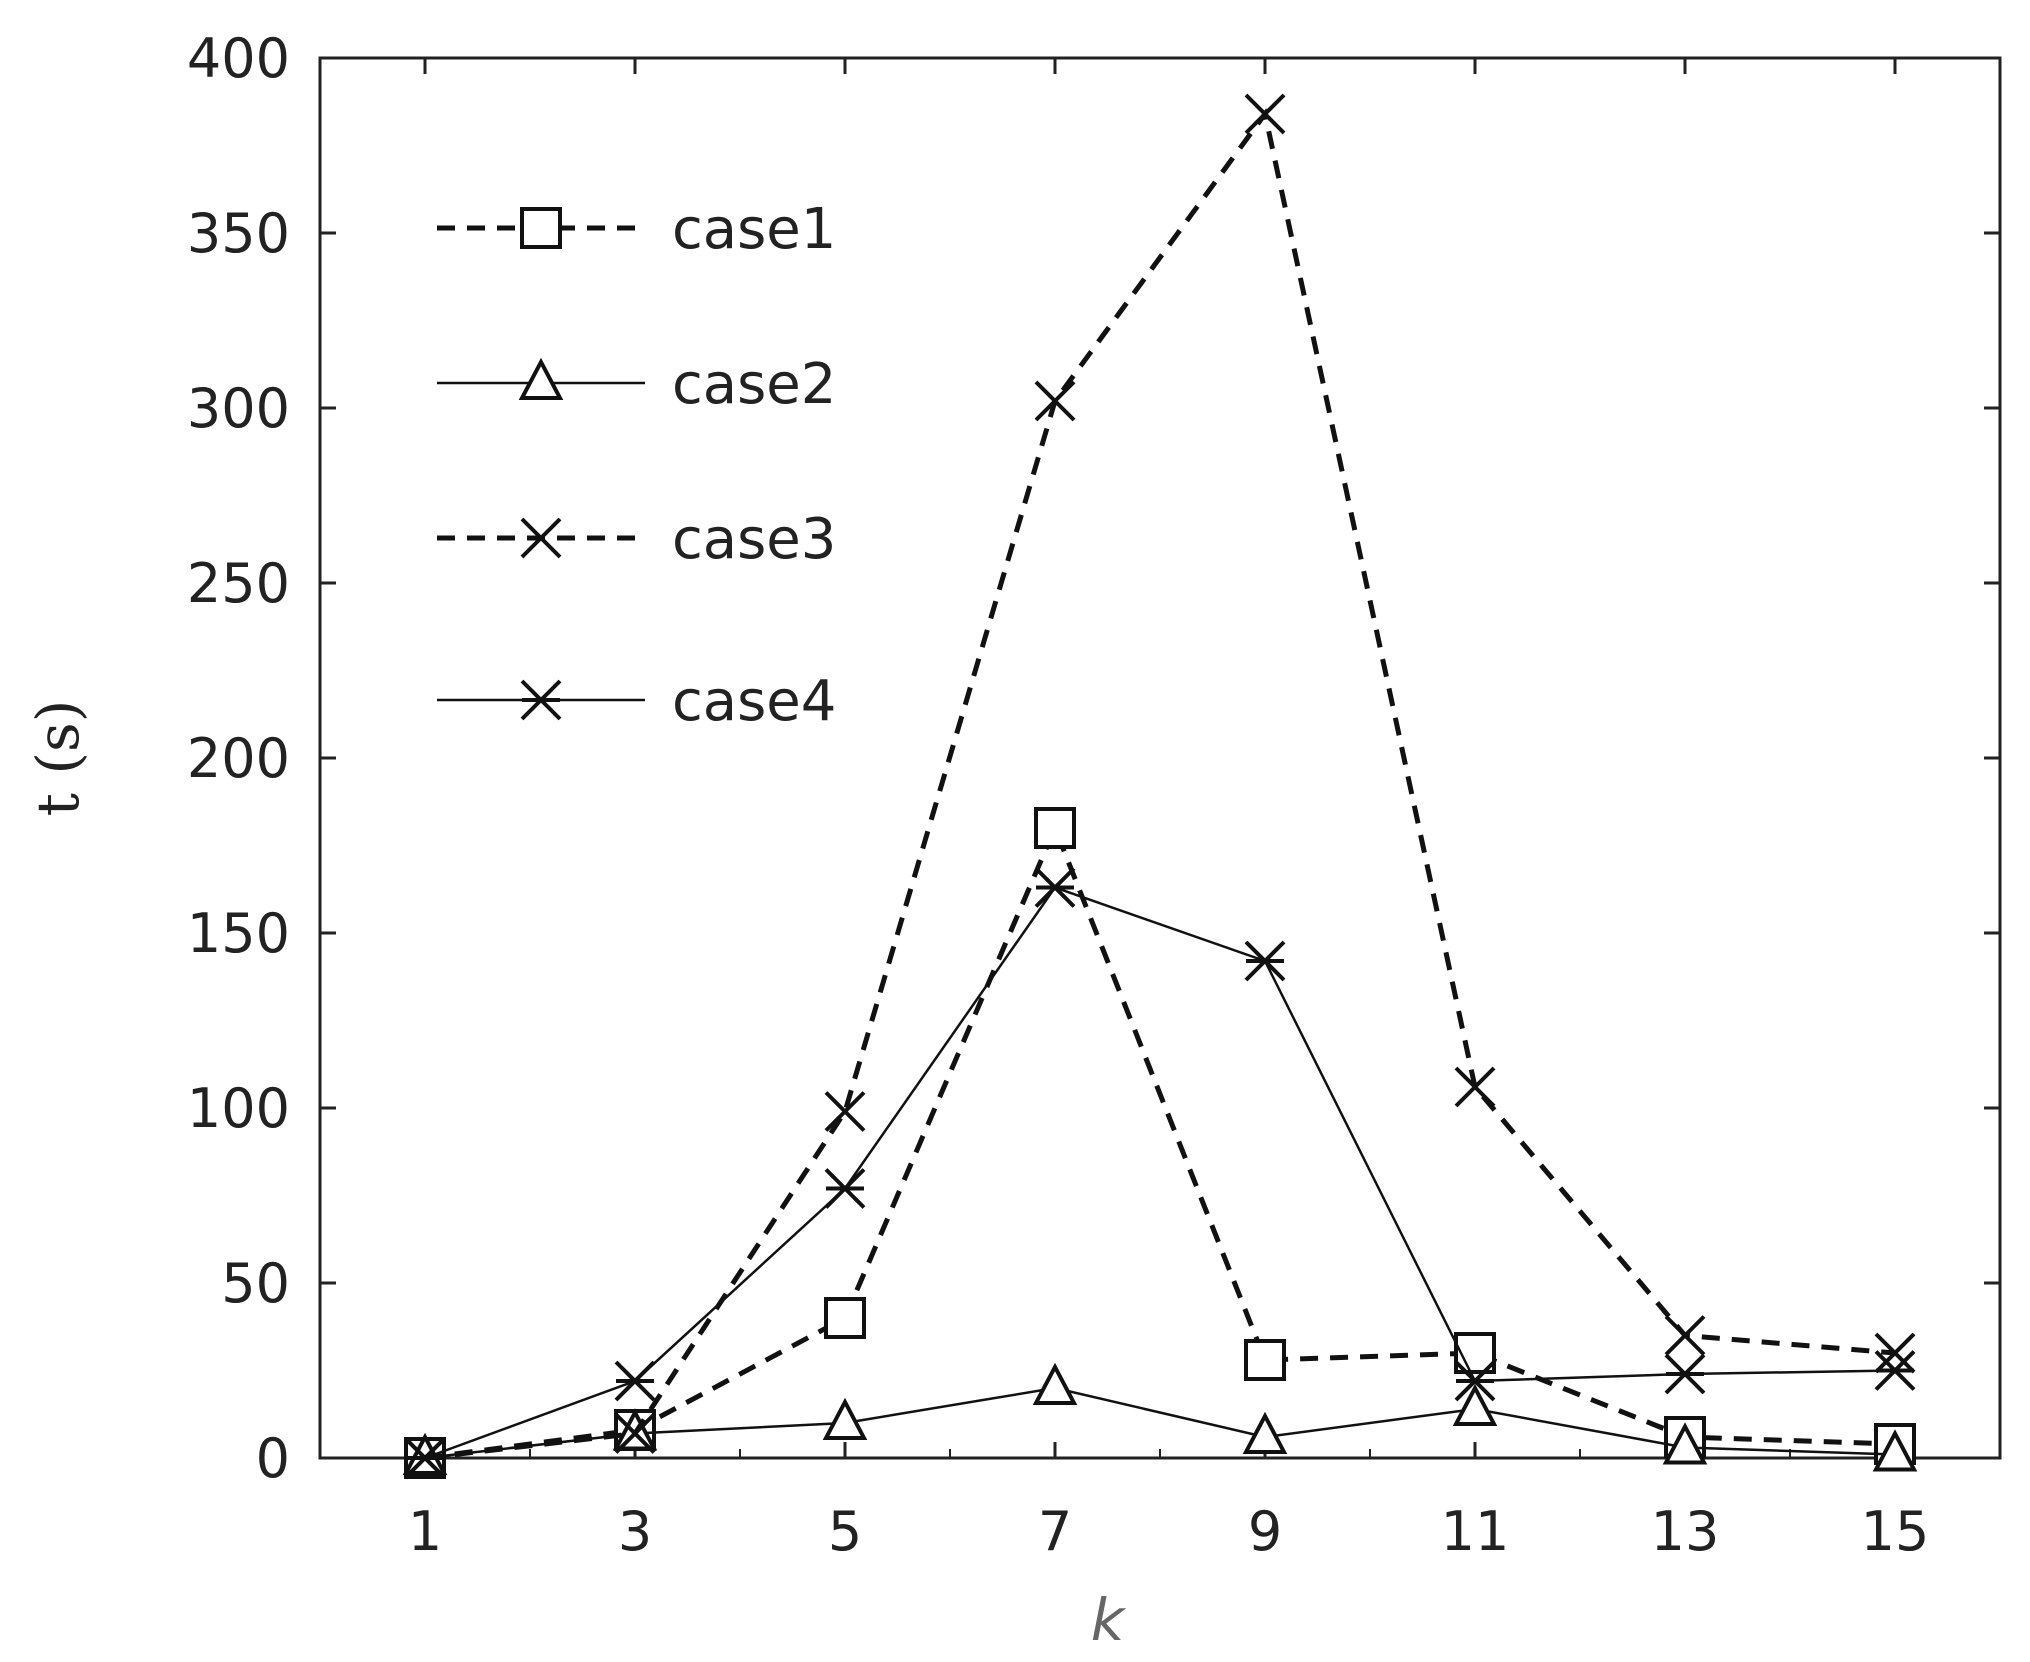  Describe the element at coordinates (1109, 1620) in the screenshot. I see `x-axis-label: k` at that location.